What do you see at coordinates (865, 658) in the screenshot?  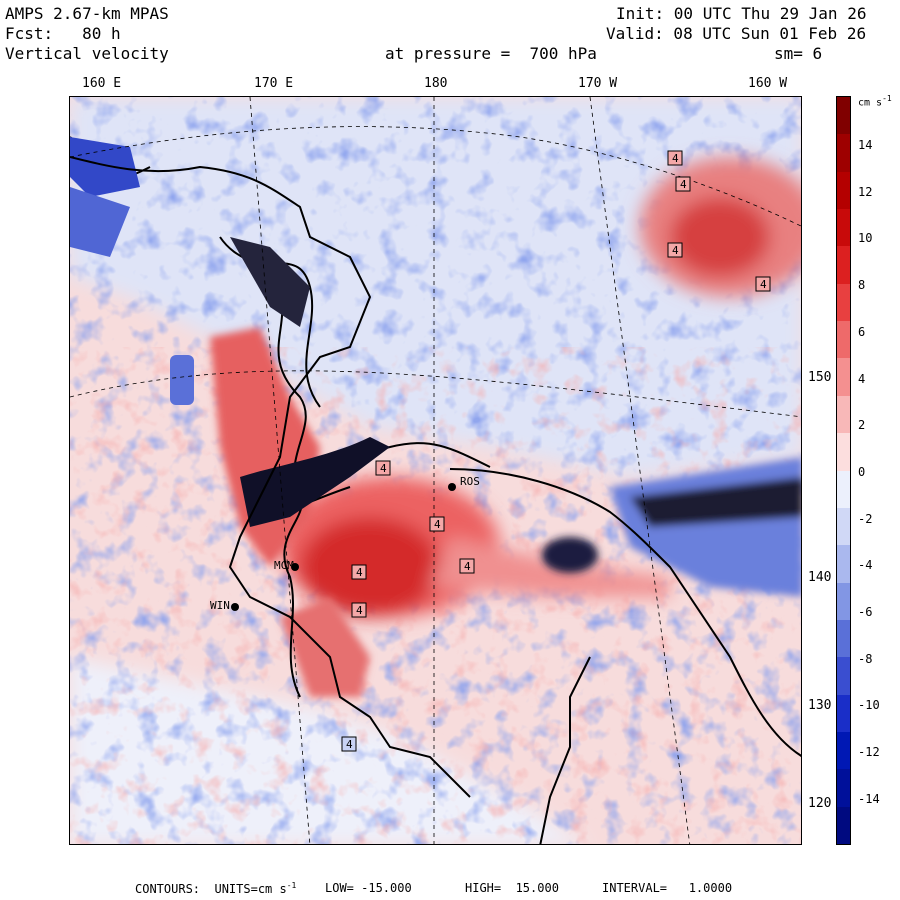 I see `colorbar-tick-label: -8` at bounding box center [865, 658].